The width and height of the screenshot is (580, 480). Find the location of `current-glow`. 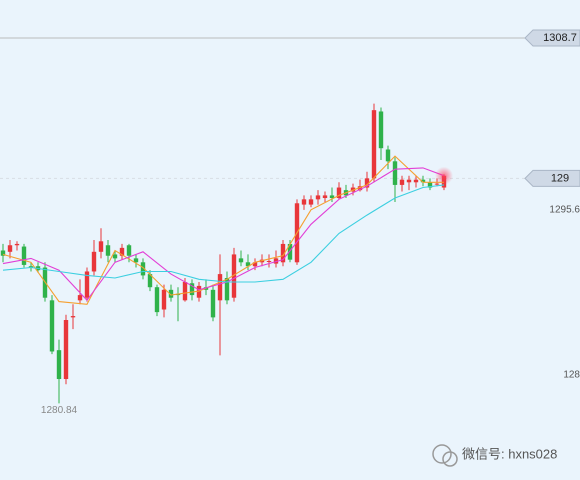

current-glow is located at coordinates (444, 175).